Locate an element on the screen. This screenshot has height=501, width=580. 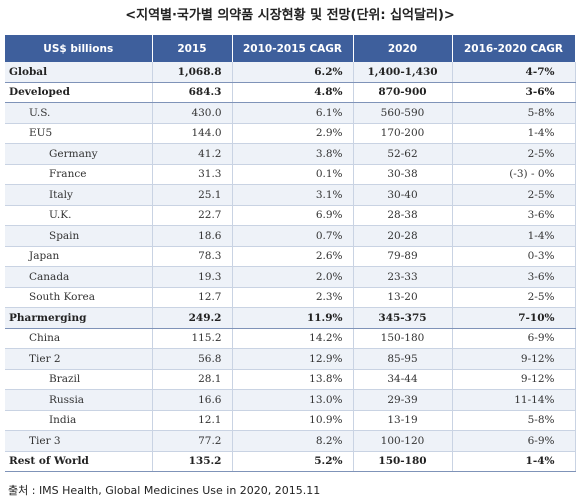
row-label: Russia is located at coordinates (79, 400).